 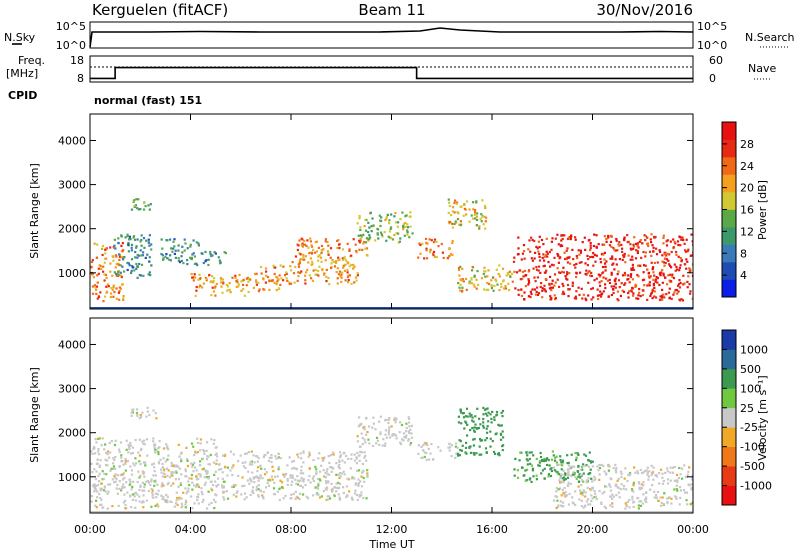 I want to click on colorbar-tick-label: -25, so click(x=749, y=427).